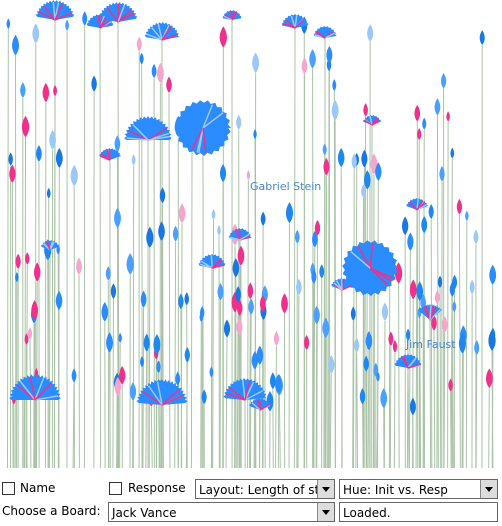 This screenshot has height=526, width=502. I want to click on thread-fan, so click(162, 31).